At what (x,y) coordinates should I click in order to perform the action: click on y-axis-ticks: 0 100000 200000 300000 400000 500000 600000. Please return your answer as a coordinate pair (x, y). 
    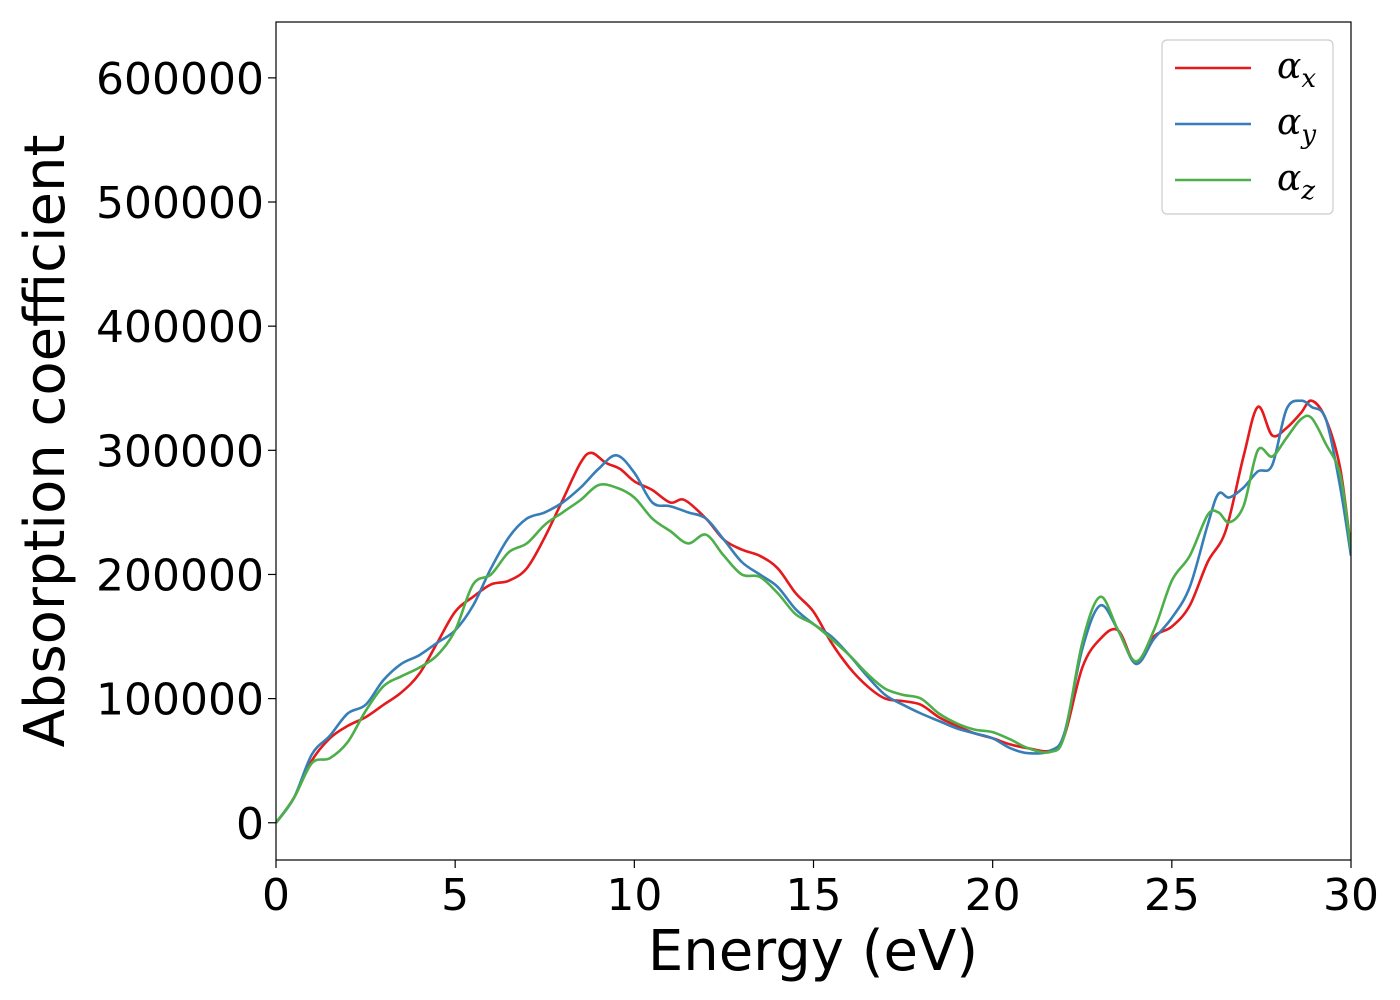
    Looking at the image, I should click on (186, 452).